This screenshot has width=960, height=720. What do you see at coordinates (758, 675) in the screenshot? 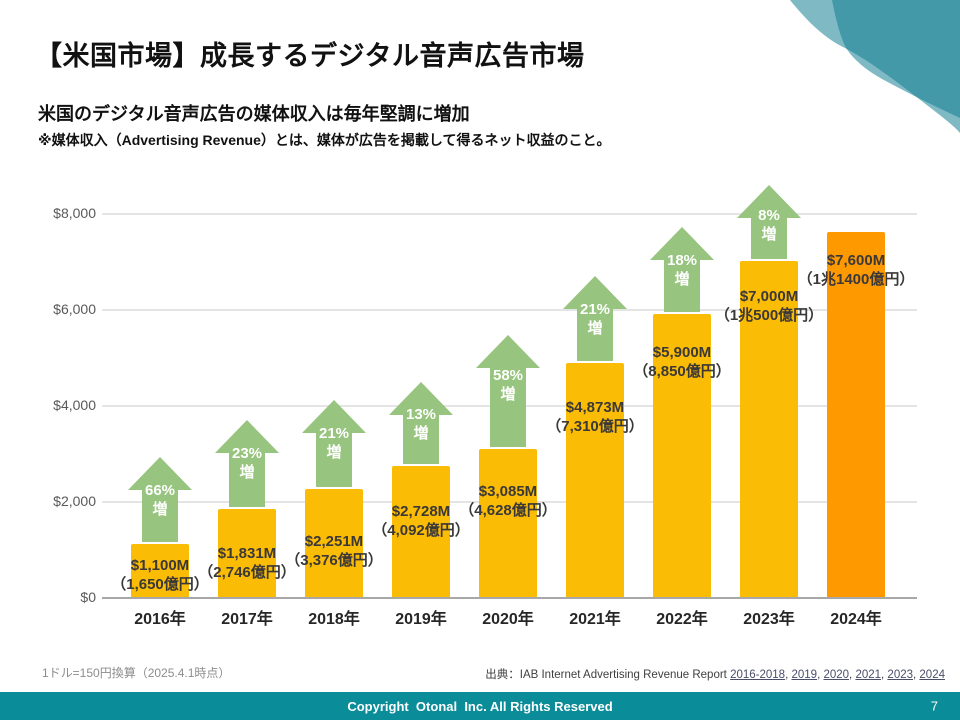
I see `source-link-2016-2018: 2016-2018` at bounding box center [758, 675].